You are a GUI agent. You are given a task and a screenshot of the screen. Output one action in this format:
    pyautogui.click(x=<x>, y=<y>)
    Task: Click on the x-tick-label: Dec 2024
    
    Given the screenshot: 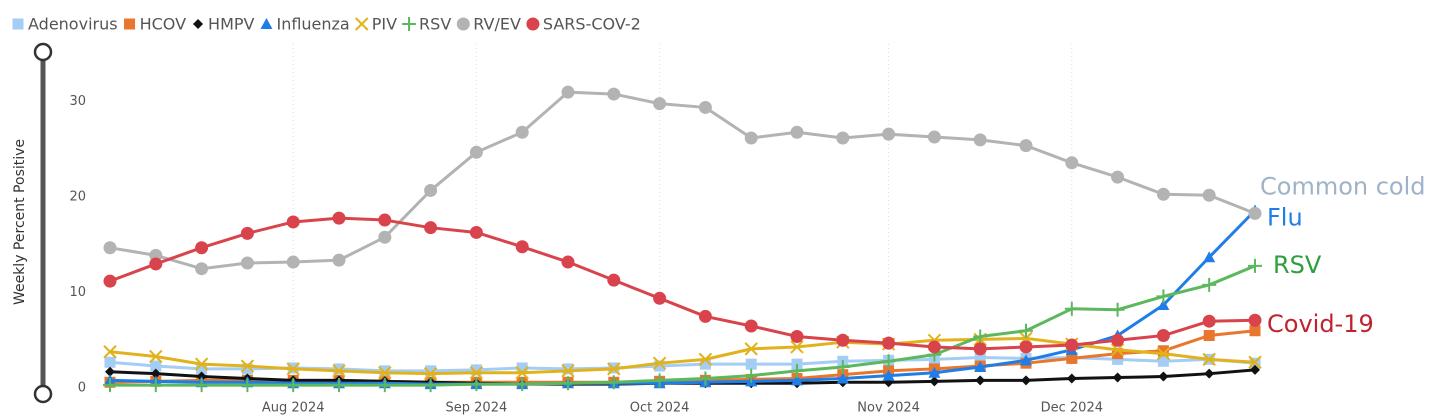 What is the action you would take?
    pyautogui.click(x=1072, y=408)
    